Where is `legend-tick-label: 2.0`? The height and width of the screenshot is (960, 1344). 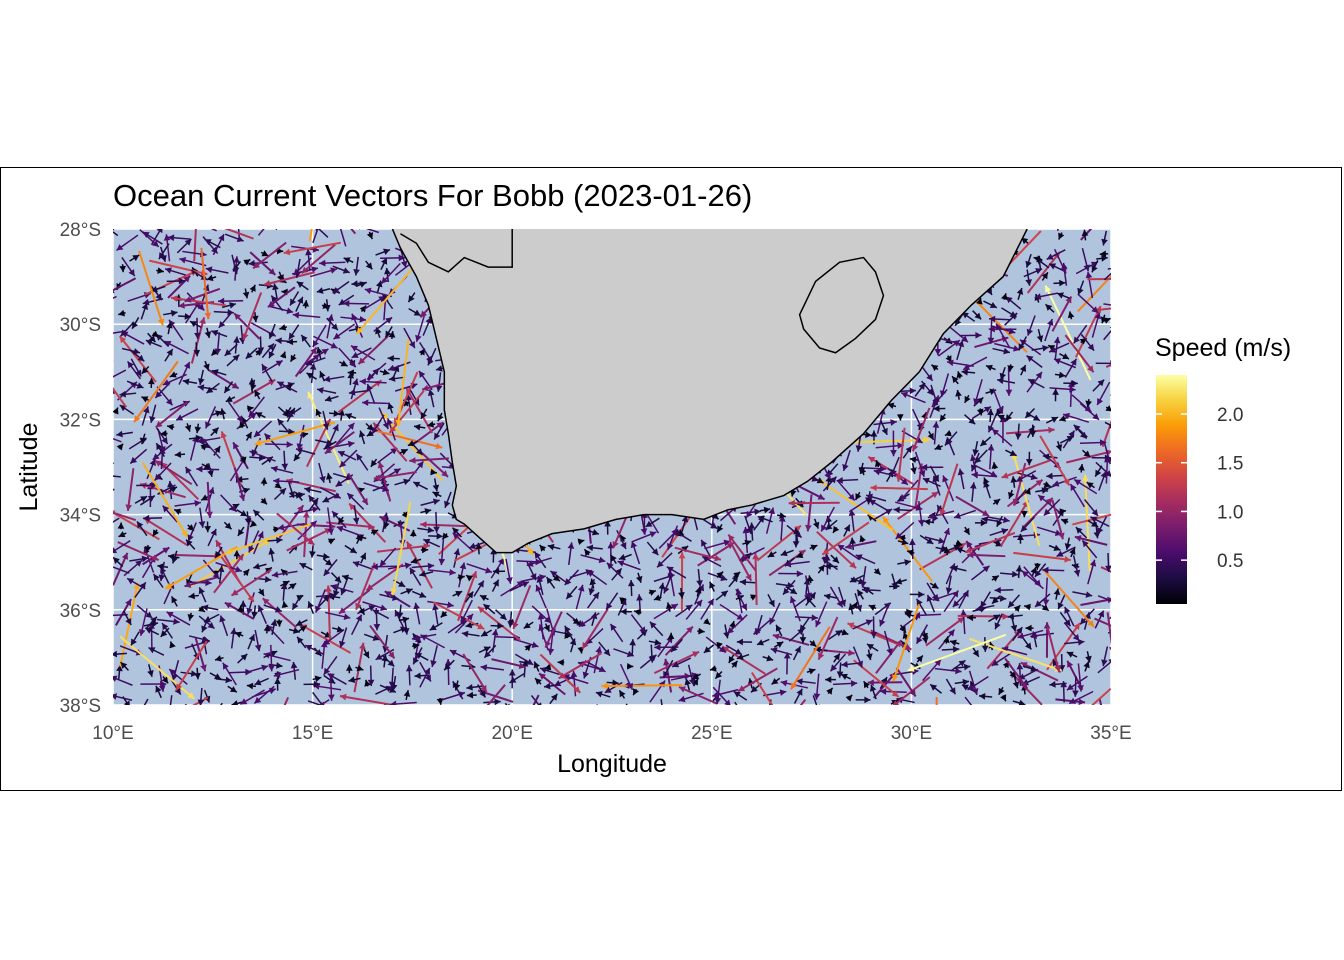 legend-tick-label: 2.0 is located at coordinates (1230, 415).